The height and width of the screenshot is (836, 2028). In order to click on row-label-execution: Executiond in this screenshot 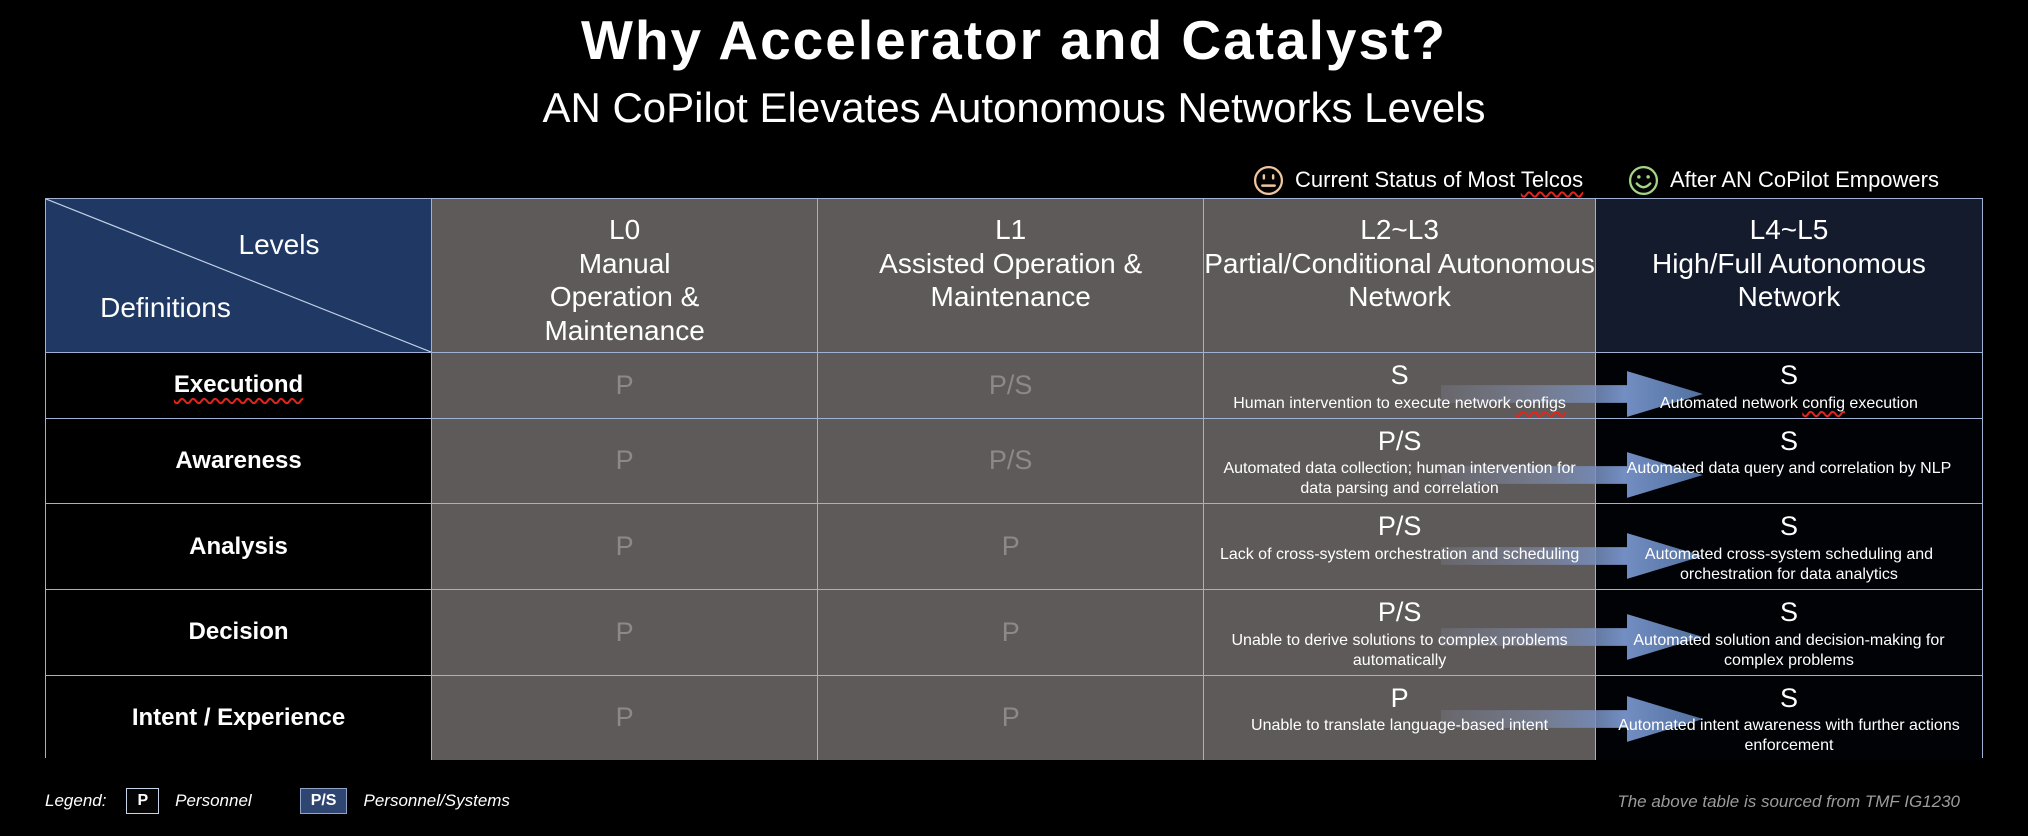, I will do `click(239, 386)`.